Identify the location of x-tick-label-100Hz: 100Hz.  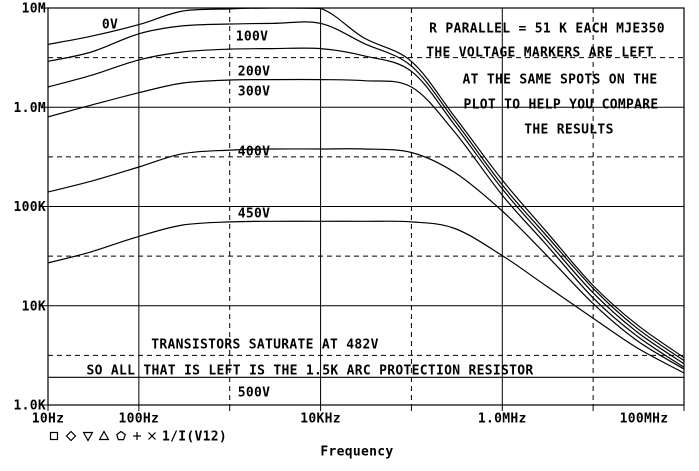
(139, 419).